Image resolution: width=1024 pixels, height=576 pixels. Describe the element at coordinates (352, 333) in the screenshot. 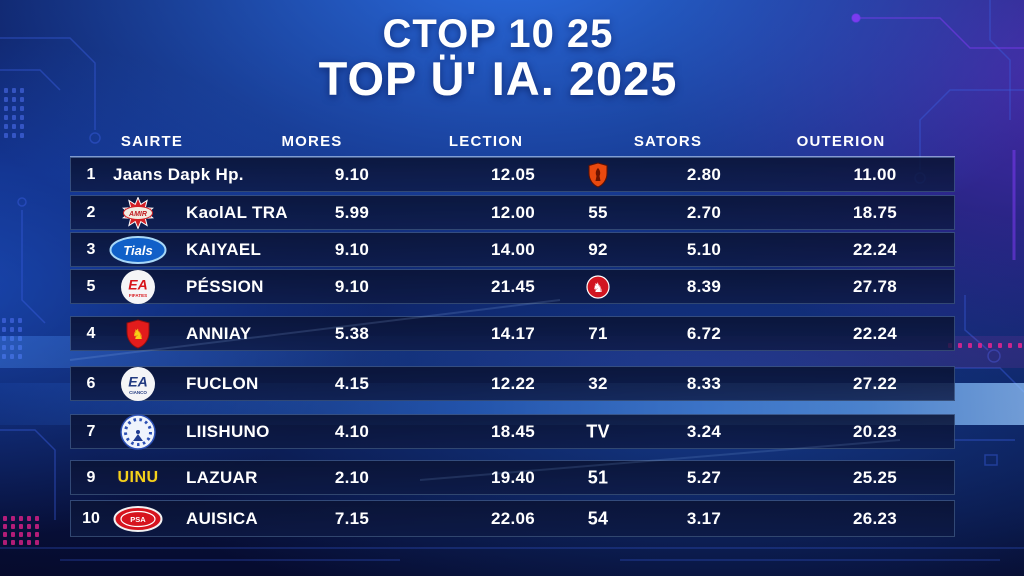

I see `mores-value: 5.38` at that location.